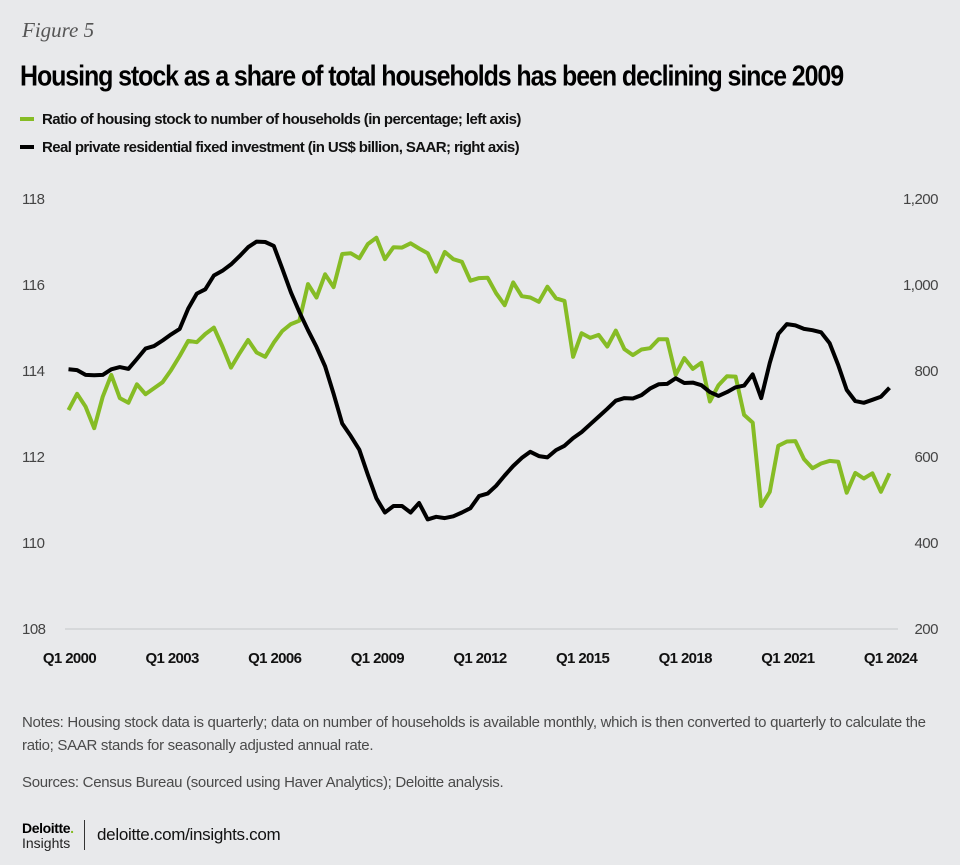  What do you see at coordinates (926, 629) in the screenshot?
I see `right-tick-label: 200` at bounding box center [926, 629].